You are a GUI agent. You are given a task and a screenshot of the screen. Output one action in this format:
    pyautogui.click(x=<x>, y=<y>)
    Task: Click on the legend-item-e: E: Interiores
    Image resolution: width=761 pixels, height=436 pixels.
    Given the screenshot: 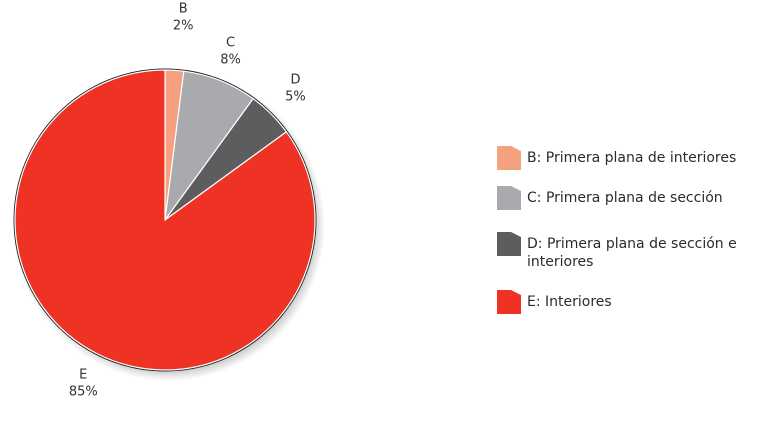 What is the action you would take?
    pyautogui.click(x=554, y=302)
    